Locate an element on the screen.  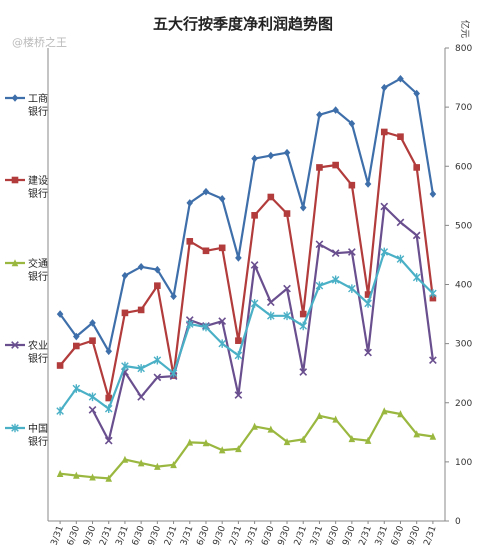
unit-label: 亿元 is located at coordinates (465, 29).